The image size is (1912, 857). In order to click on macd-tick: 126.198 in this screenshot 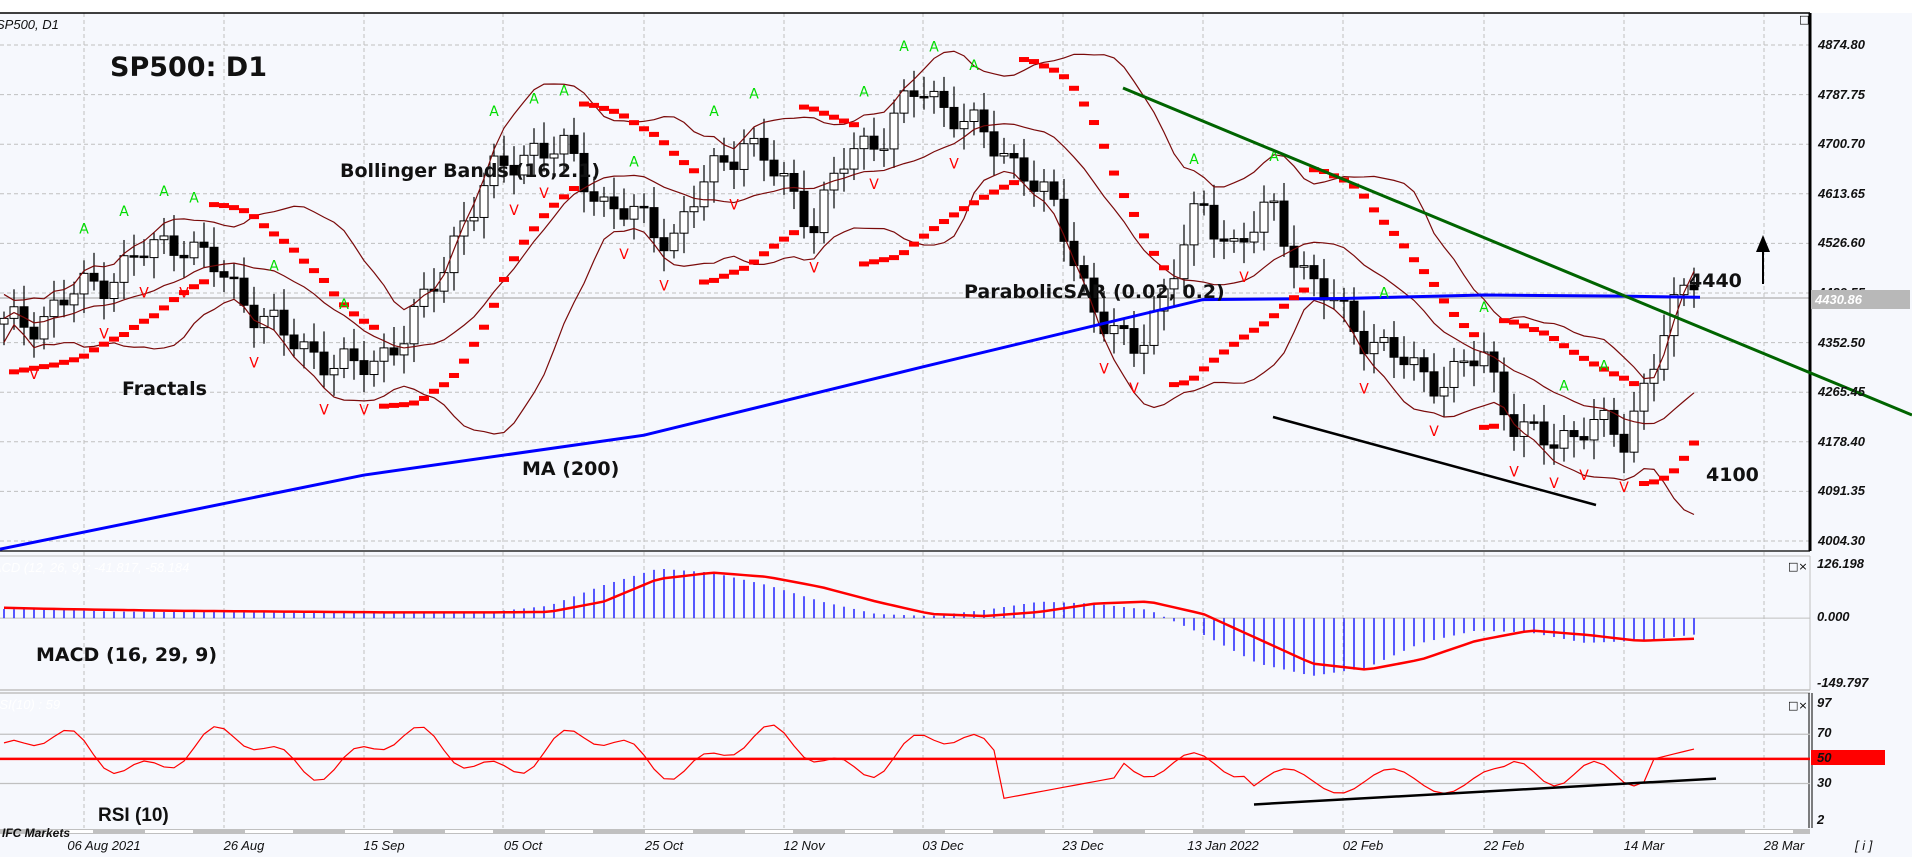, I will do `click(1840, 563)`.